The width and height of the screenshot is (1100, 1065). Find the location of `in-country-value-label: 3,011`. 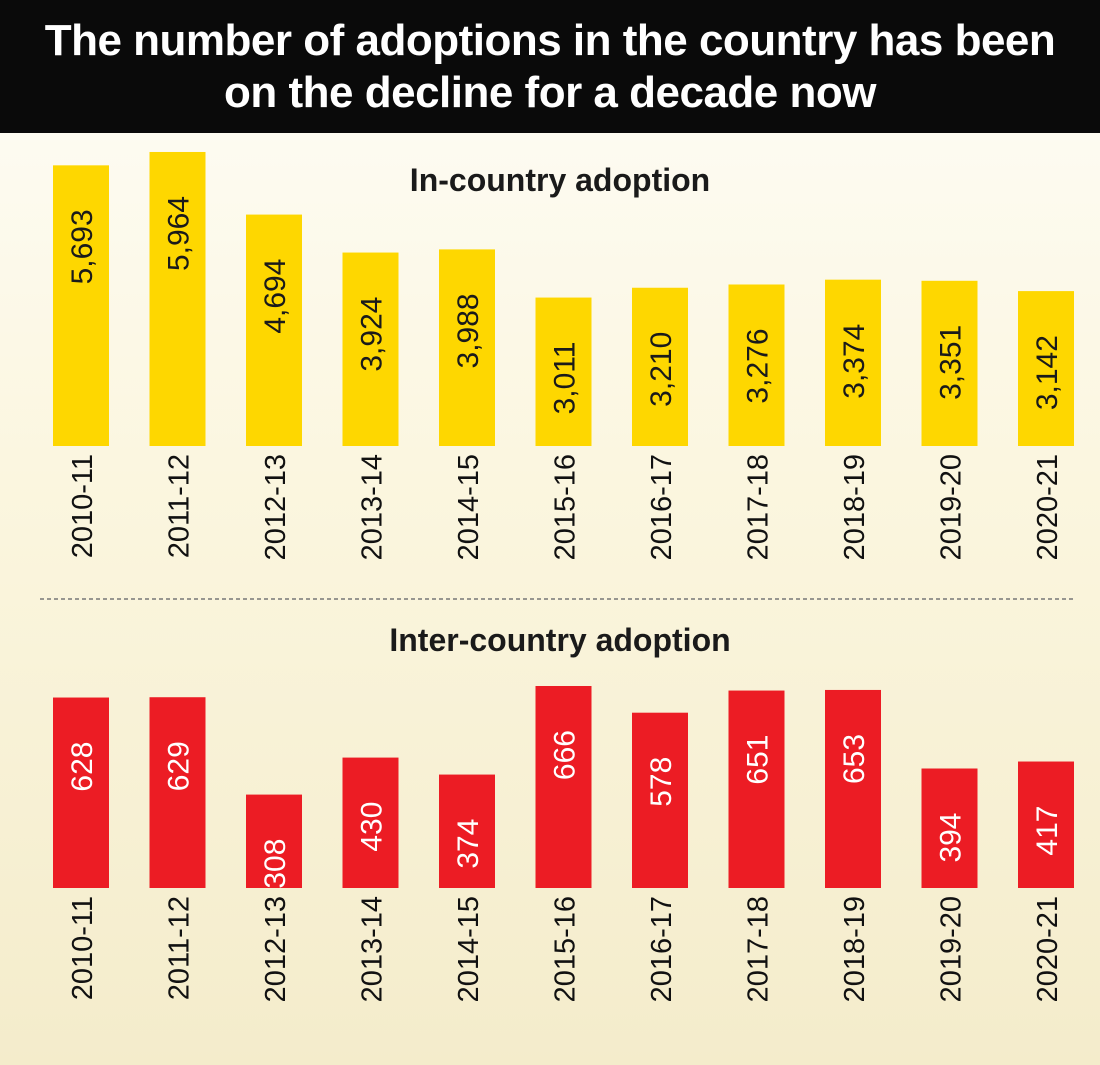

in-country-value-label: 3,011 is located at coordinates (565, 378).